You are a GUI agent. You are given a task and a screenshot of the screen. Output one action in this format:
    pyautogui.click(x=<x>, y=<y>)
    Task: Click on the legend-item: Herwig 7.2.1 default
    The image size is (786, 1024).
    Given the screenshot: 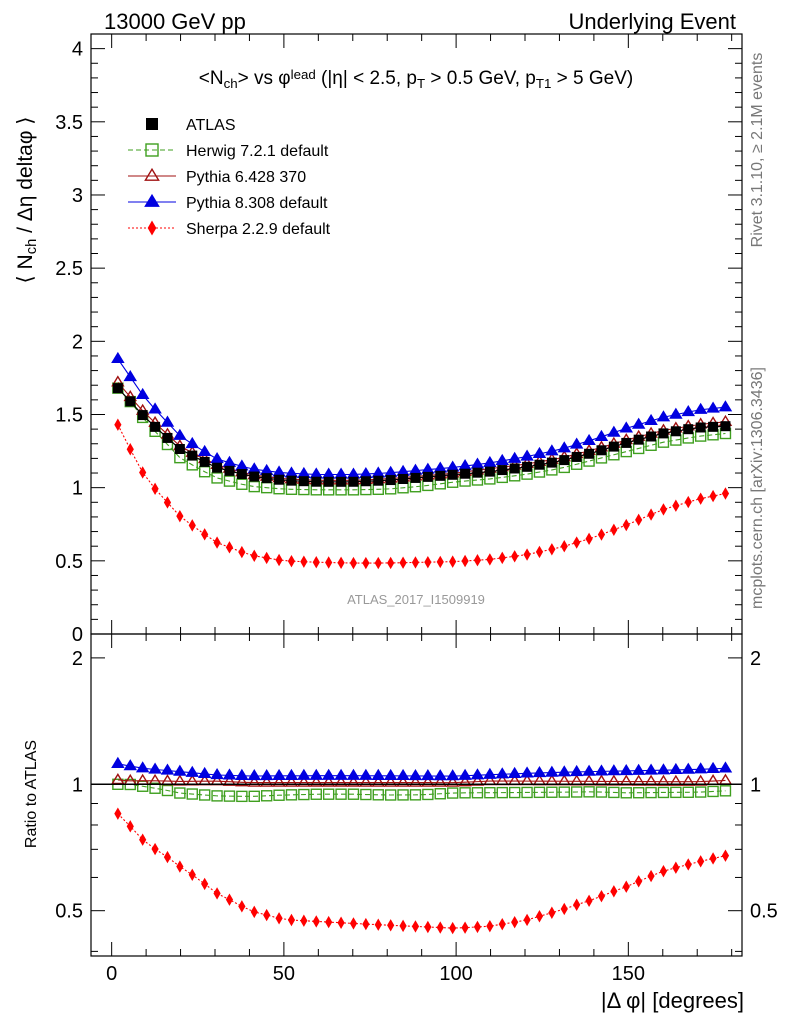 What is the action you would take?
    pyautogui.click(x=228, y=151)
    